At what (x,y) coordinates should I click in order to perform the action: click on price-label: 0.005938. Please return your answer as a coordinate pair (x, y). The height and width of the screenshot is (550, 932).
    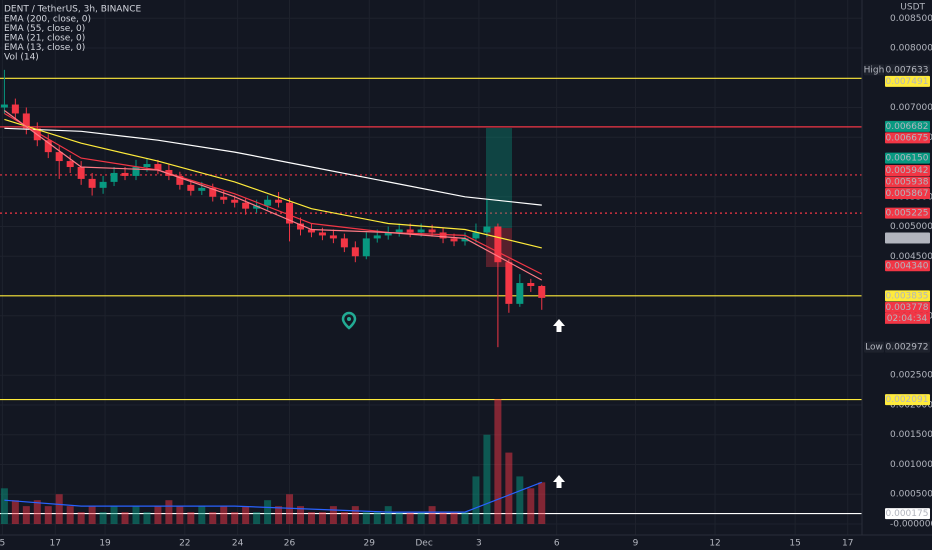
    Looking at the image, I should click on (907, 182).